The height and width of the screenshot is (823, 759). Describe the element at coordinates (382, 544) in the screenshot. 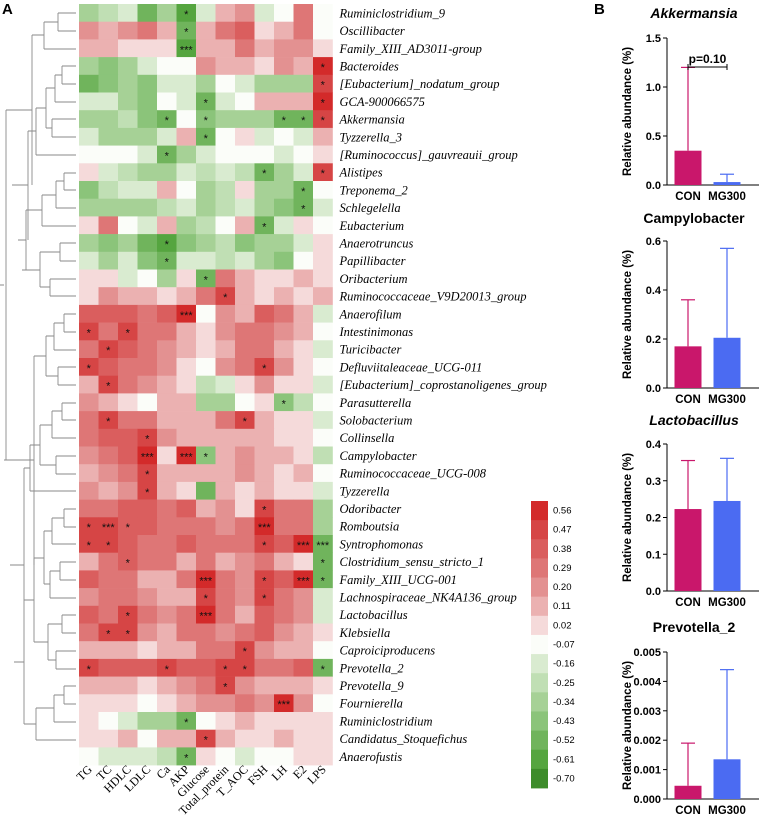

I see `row-label: Syntrophomonas` at that location.